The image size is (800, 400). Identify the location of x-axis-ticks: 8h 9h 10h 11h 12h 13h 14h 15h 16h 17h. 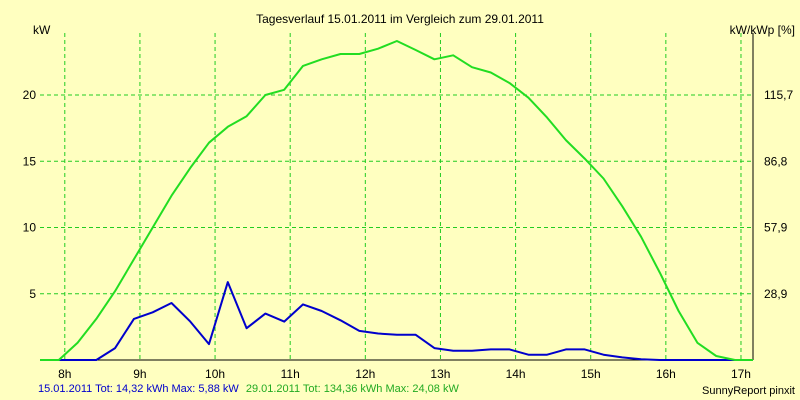
(404, 374).